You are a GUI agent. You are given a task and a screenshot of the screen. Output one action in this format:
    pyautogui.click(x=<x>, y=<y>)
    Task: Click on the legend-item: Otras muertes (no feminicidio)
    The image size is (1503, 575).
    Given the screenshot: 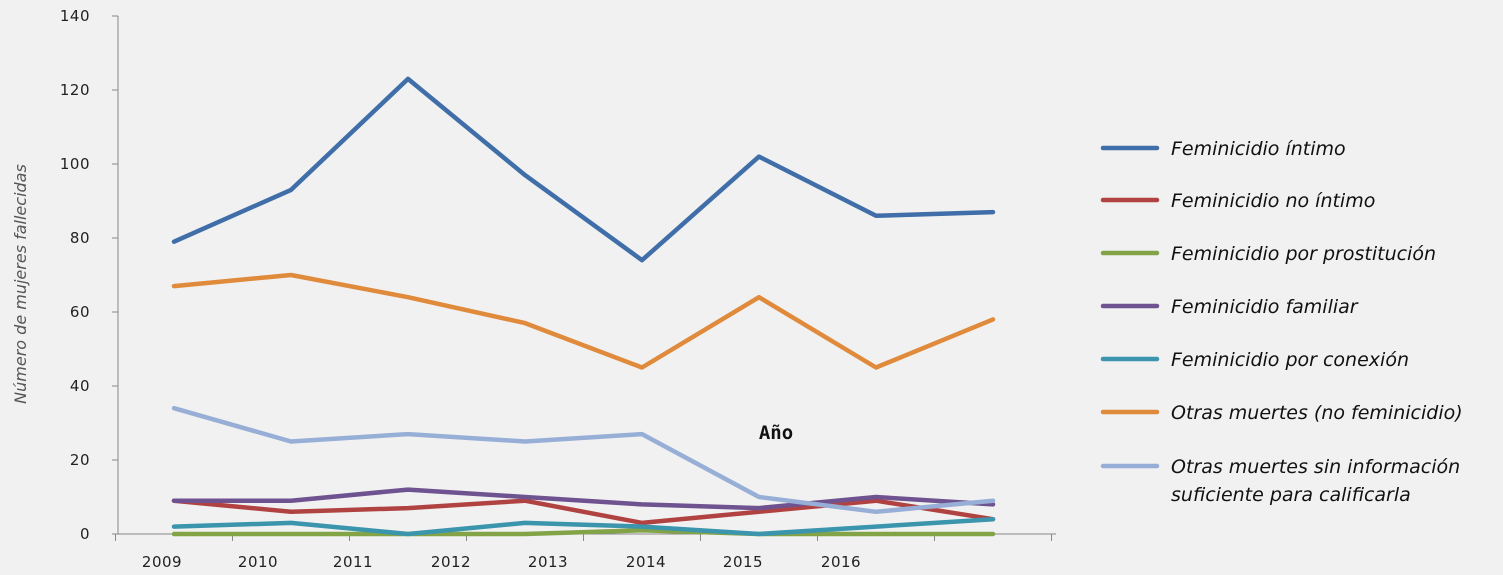 What is the action you would take?
    pyautogui.click(x=1281, y=413)
    